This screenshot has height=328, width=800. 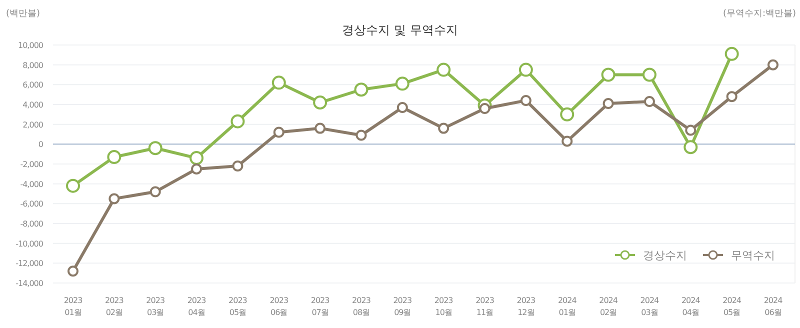 What do you see at coordinates (732, 306) in the screenshot?
I see `x-tick-label: 2024 05월` at bounding box center [732, 306].